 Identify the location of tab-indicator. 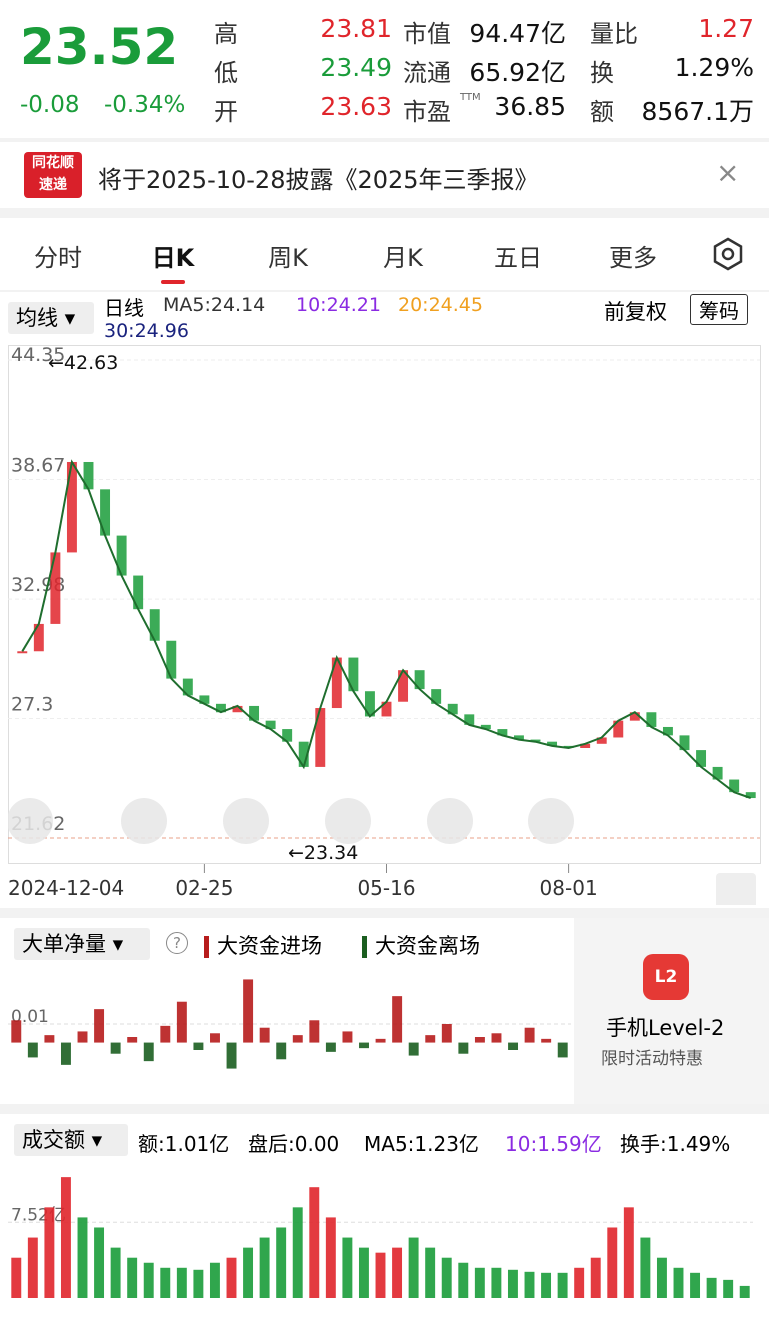
(173, 282).